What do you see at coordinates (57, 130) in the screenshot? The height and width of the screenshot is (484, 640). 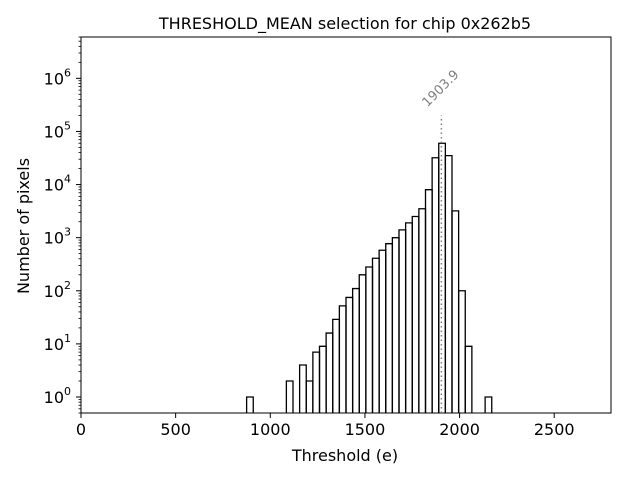 I see `y-tick-label: 10⁵` at bounding box center [57, 130].